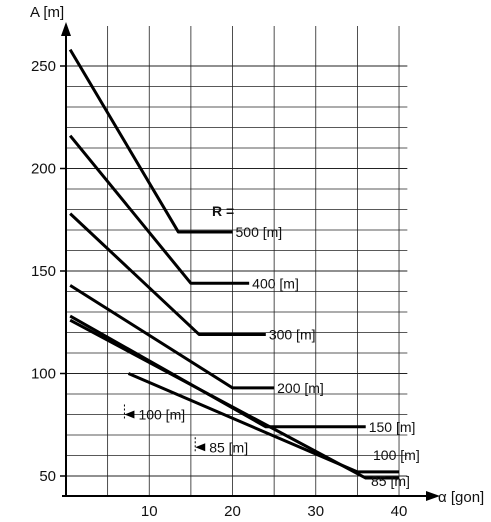  Describe the element at coordinates (47, 476) in the screenshot. I see `y-tick-label: 50` at that location.